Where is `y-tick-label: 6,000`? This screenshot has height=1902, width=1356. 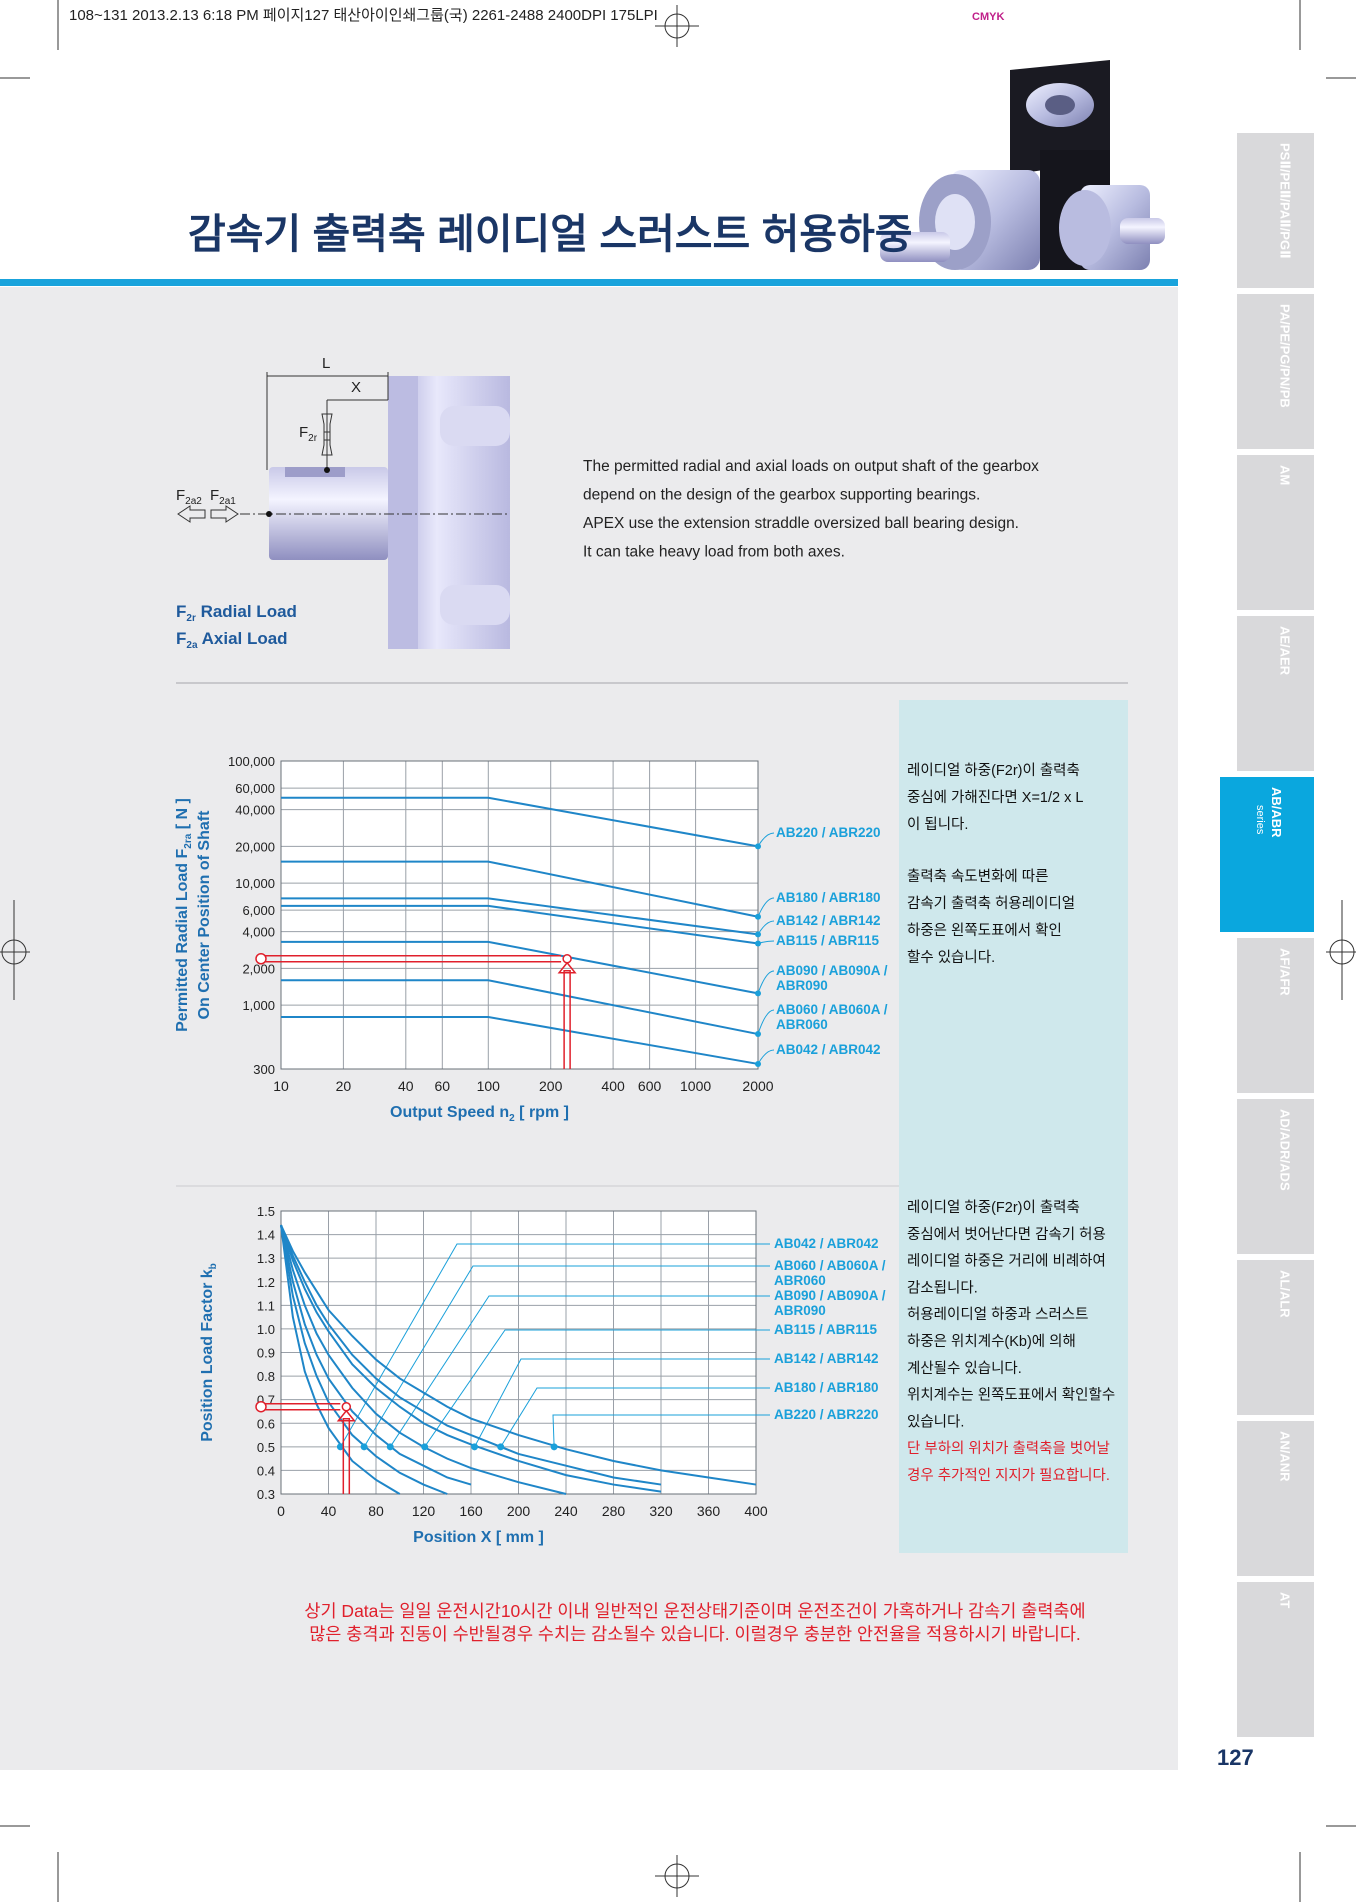
y-tick-label: 6,000 is located at coordinates (258, 910).